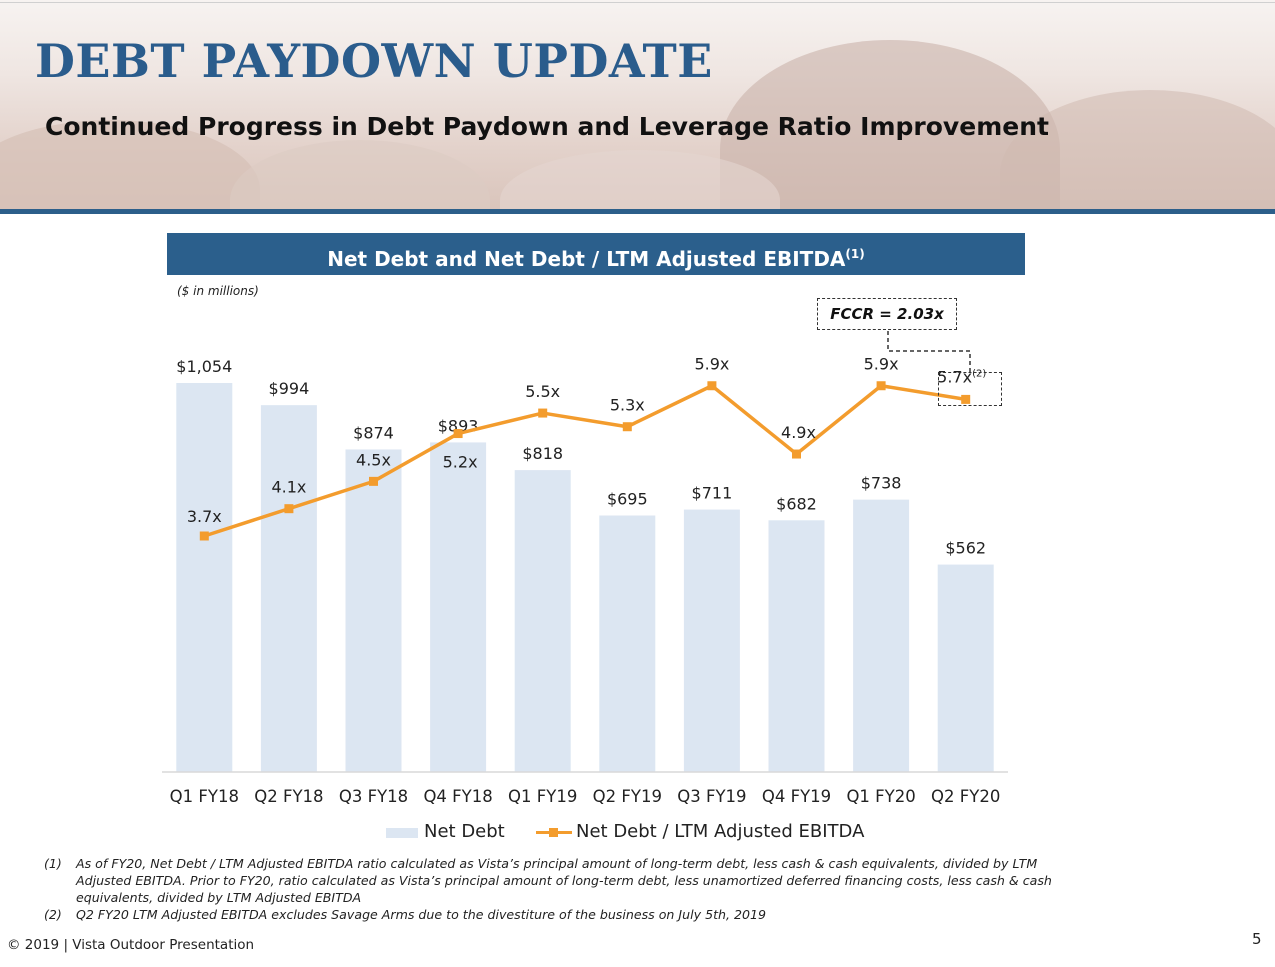 The width and height of the screenshot is (1275, 967). I want to click on bar-value-label: $818, so click(542, 453).